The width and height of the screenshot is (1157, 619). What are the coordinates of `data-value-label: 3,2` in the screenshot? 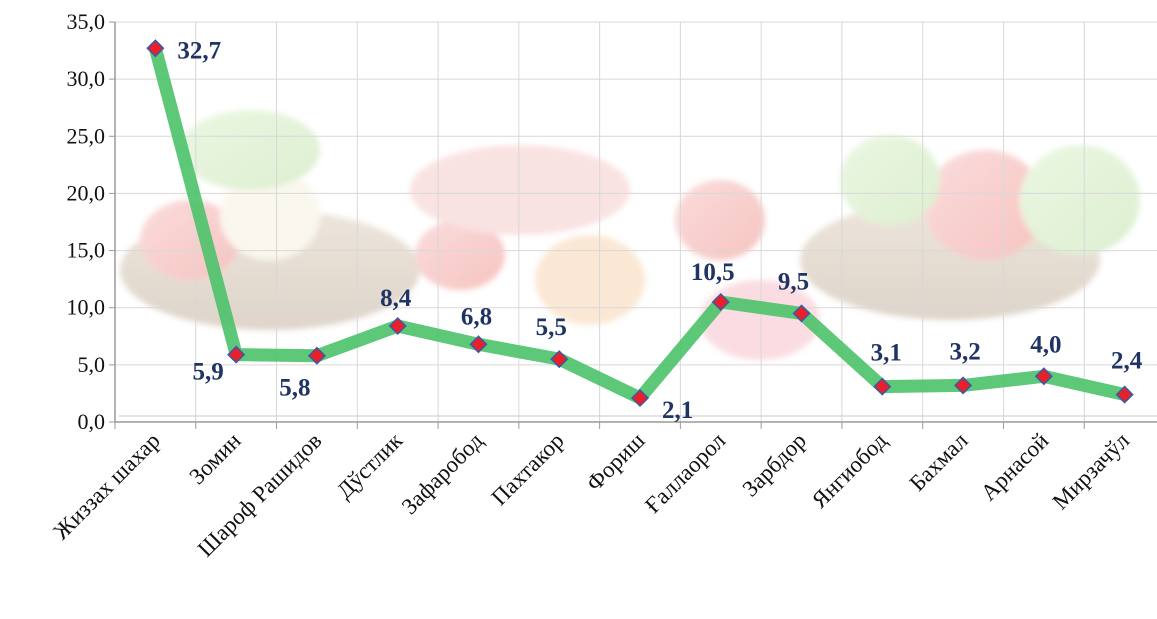 It's located at (964, 351).